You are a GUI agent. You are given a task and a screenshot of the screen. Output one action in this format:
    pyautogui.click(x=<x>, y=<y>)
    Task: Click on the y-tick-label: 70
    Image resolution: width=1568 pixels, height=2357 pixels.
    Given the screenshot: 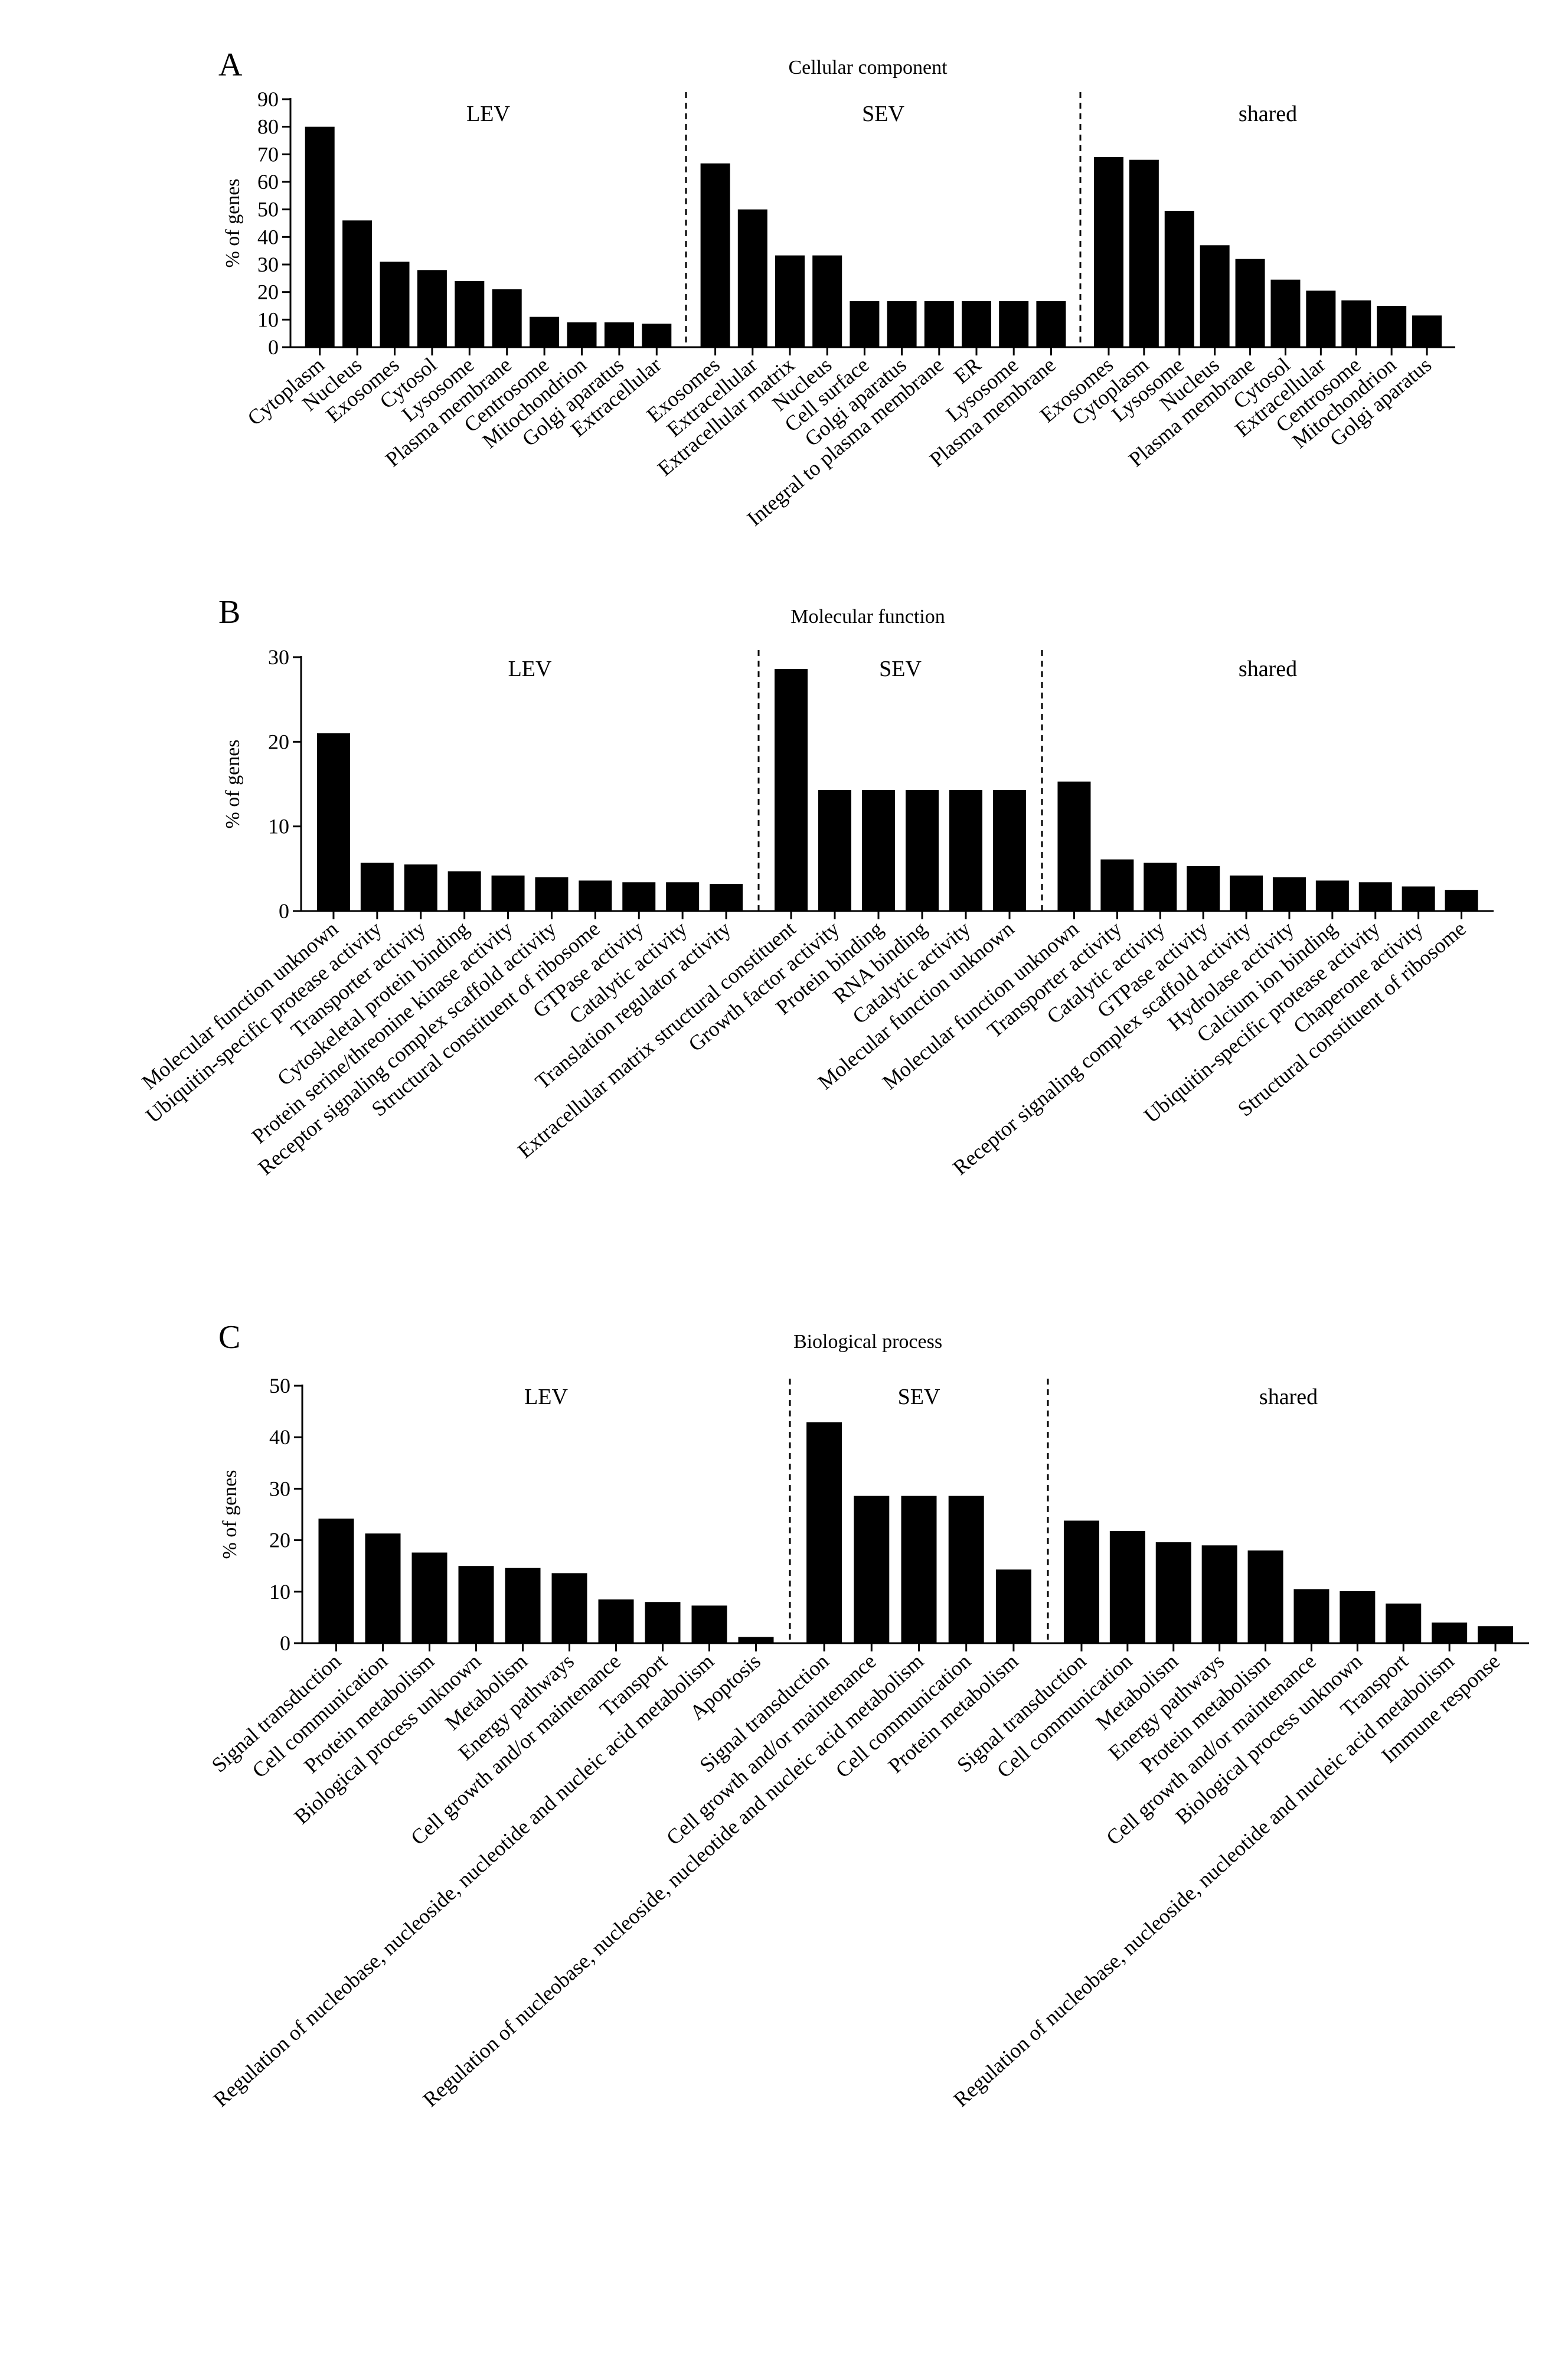 What is the action you would take?
    pyautogui.click(x=268, y=154)
    